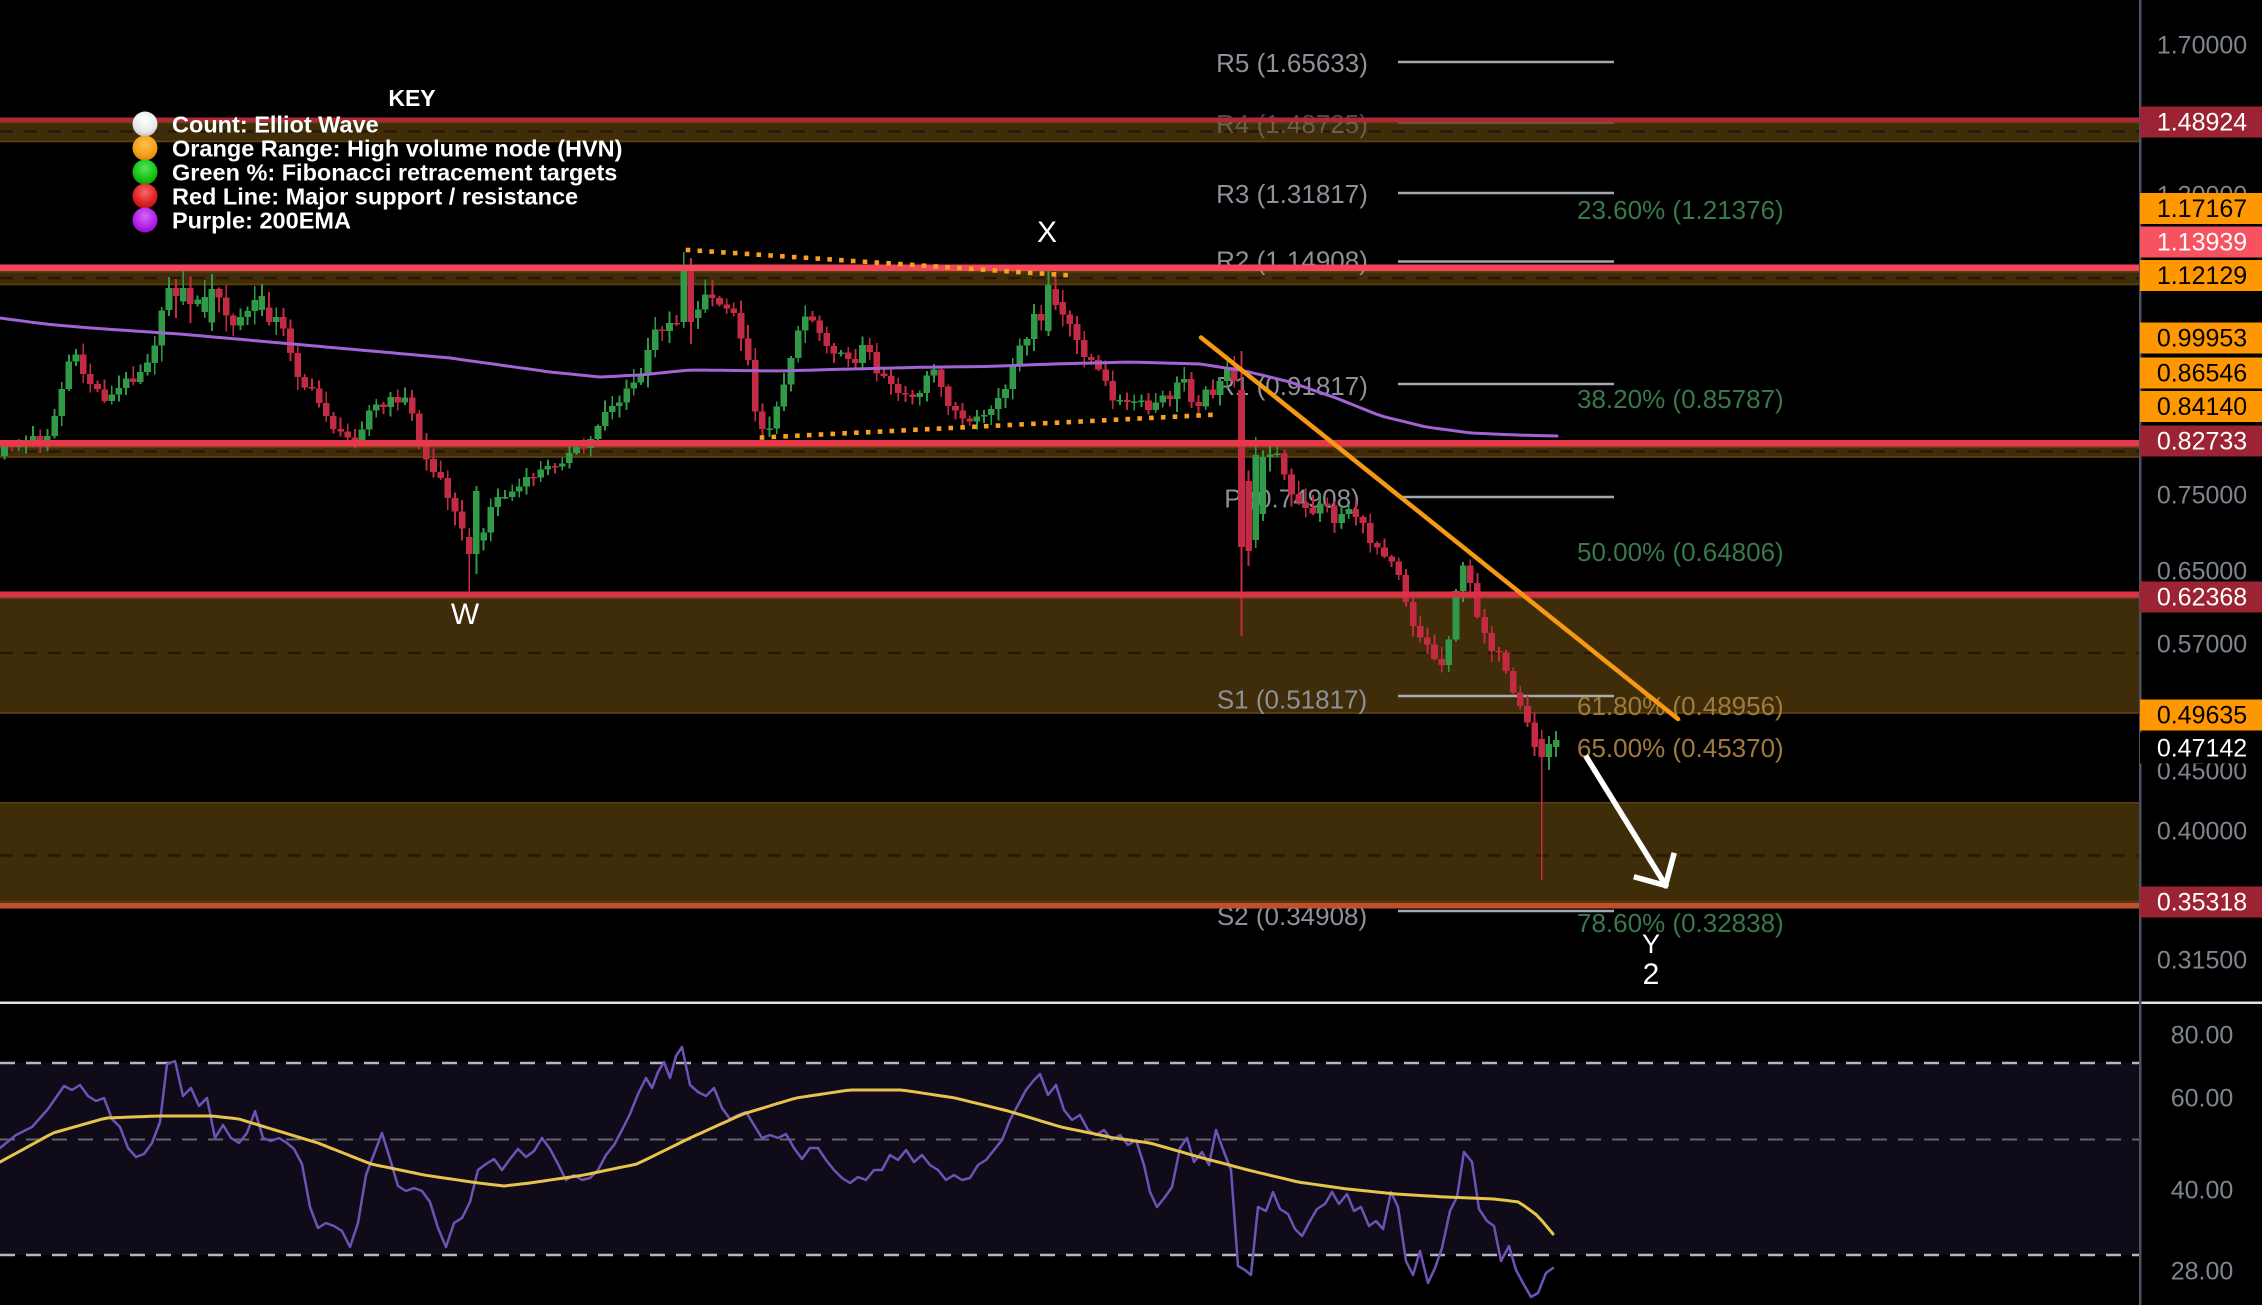  Describe the element at coordinates (2202, 243) in the screenshot. I see `svg-text: 1.13939` at that location.